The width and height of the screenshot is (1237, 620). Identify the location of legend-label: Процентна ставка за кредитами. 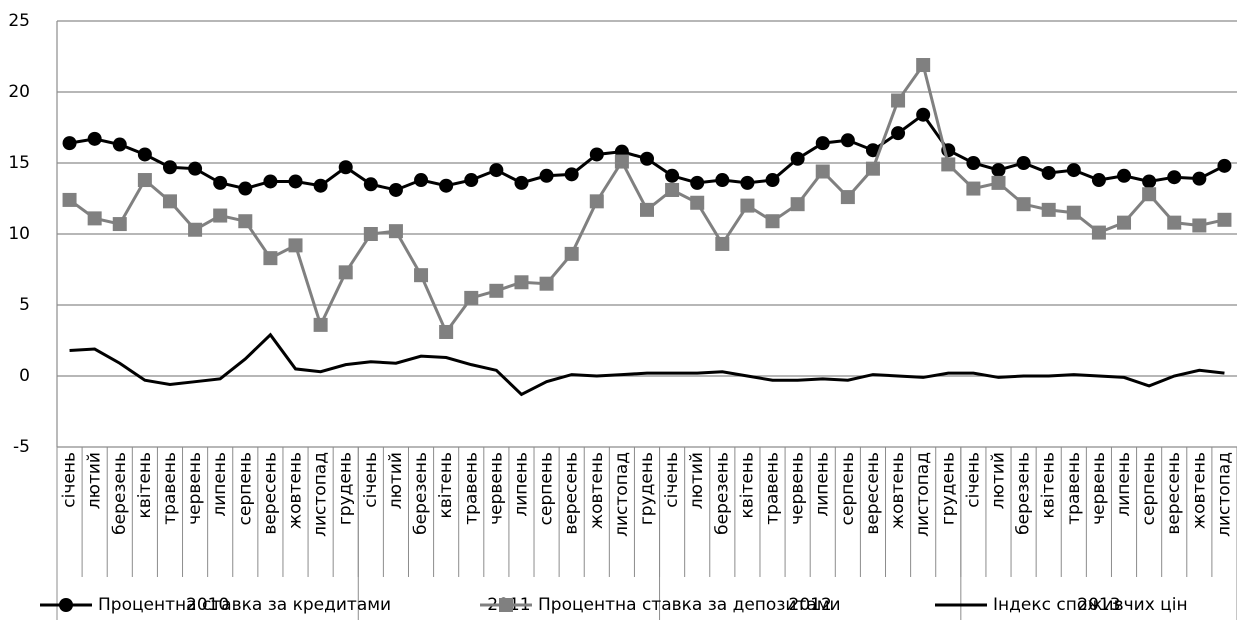
(244, 605).